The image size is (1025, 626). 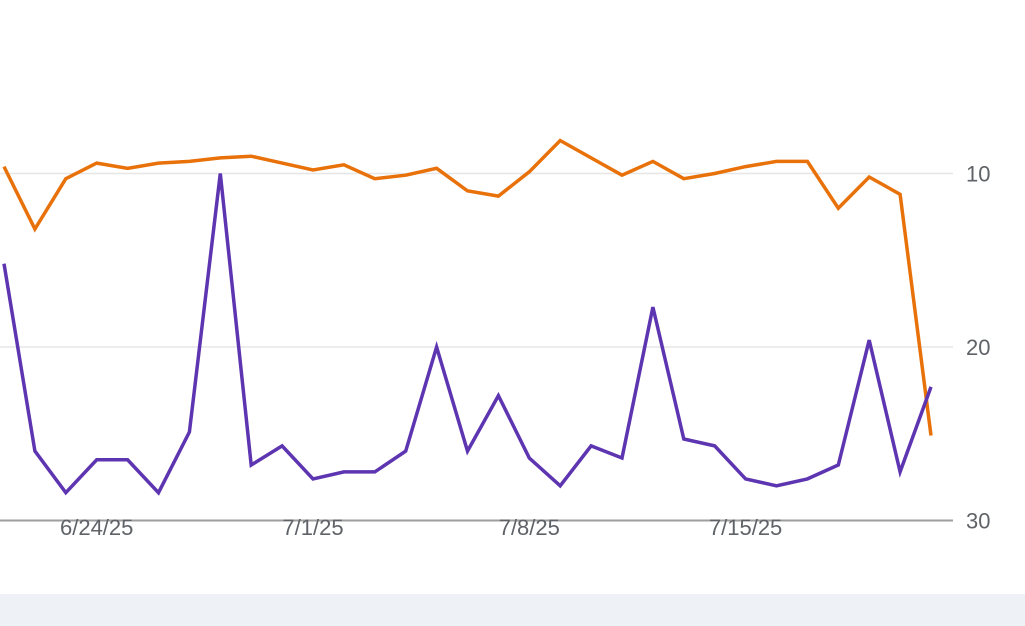 I want to click on x-tick-label-7-8-25: 7/8/25, so click(x=529, y=527).